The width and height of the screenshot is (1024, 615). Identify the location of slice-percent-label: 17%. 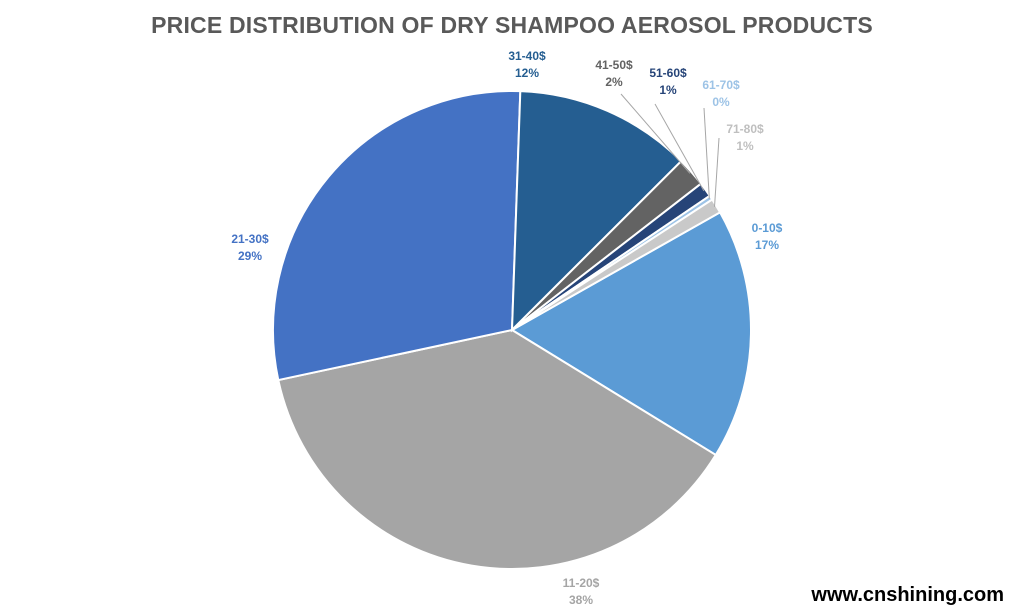
(767, 245).